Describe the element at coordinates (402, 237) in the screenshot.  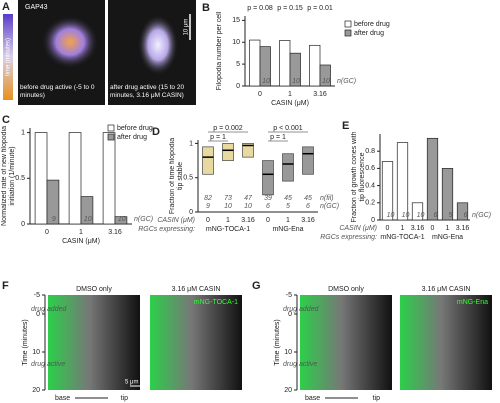
I see `group-label: mNG-TOCA-1` at that location.